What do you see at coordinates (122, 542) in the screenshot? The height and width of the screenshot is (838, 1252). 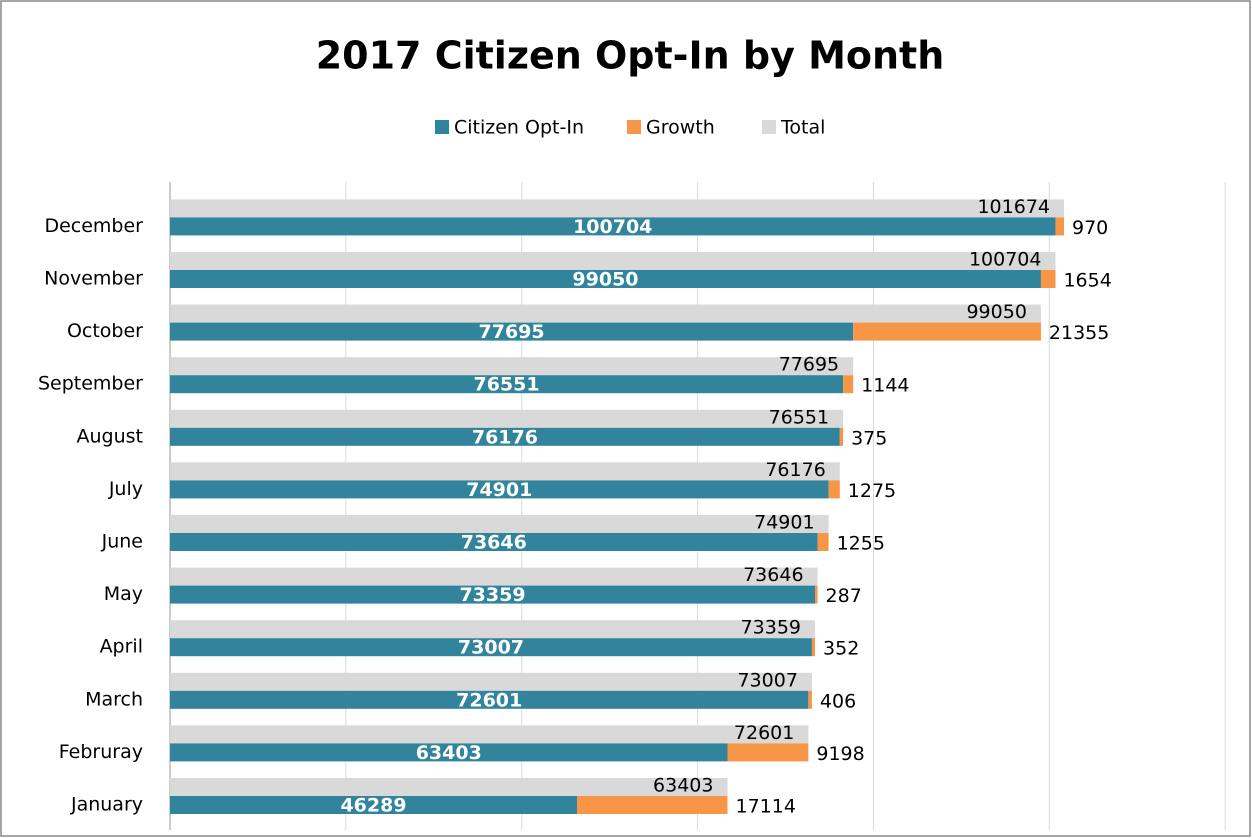 I see `y-tick-label: June` at bounding box center [122, 542].